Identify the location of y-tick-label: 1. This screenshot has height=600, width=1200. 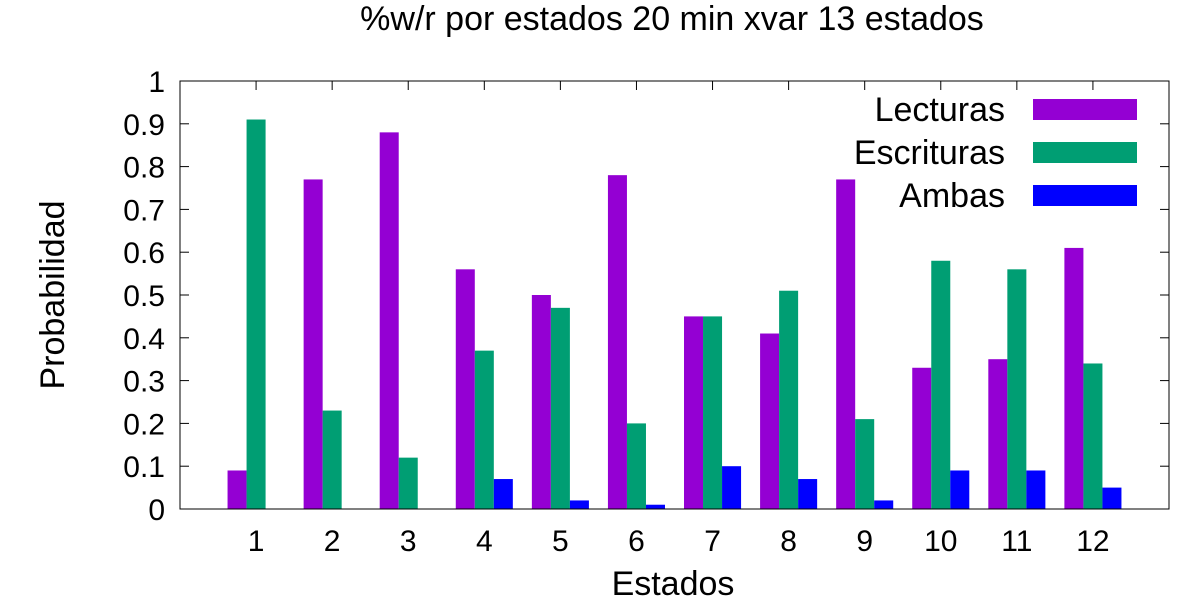
(156, 82).